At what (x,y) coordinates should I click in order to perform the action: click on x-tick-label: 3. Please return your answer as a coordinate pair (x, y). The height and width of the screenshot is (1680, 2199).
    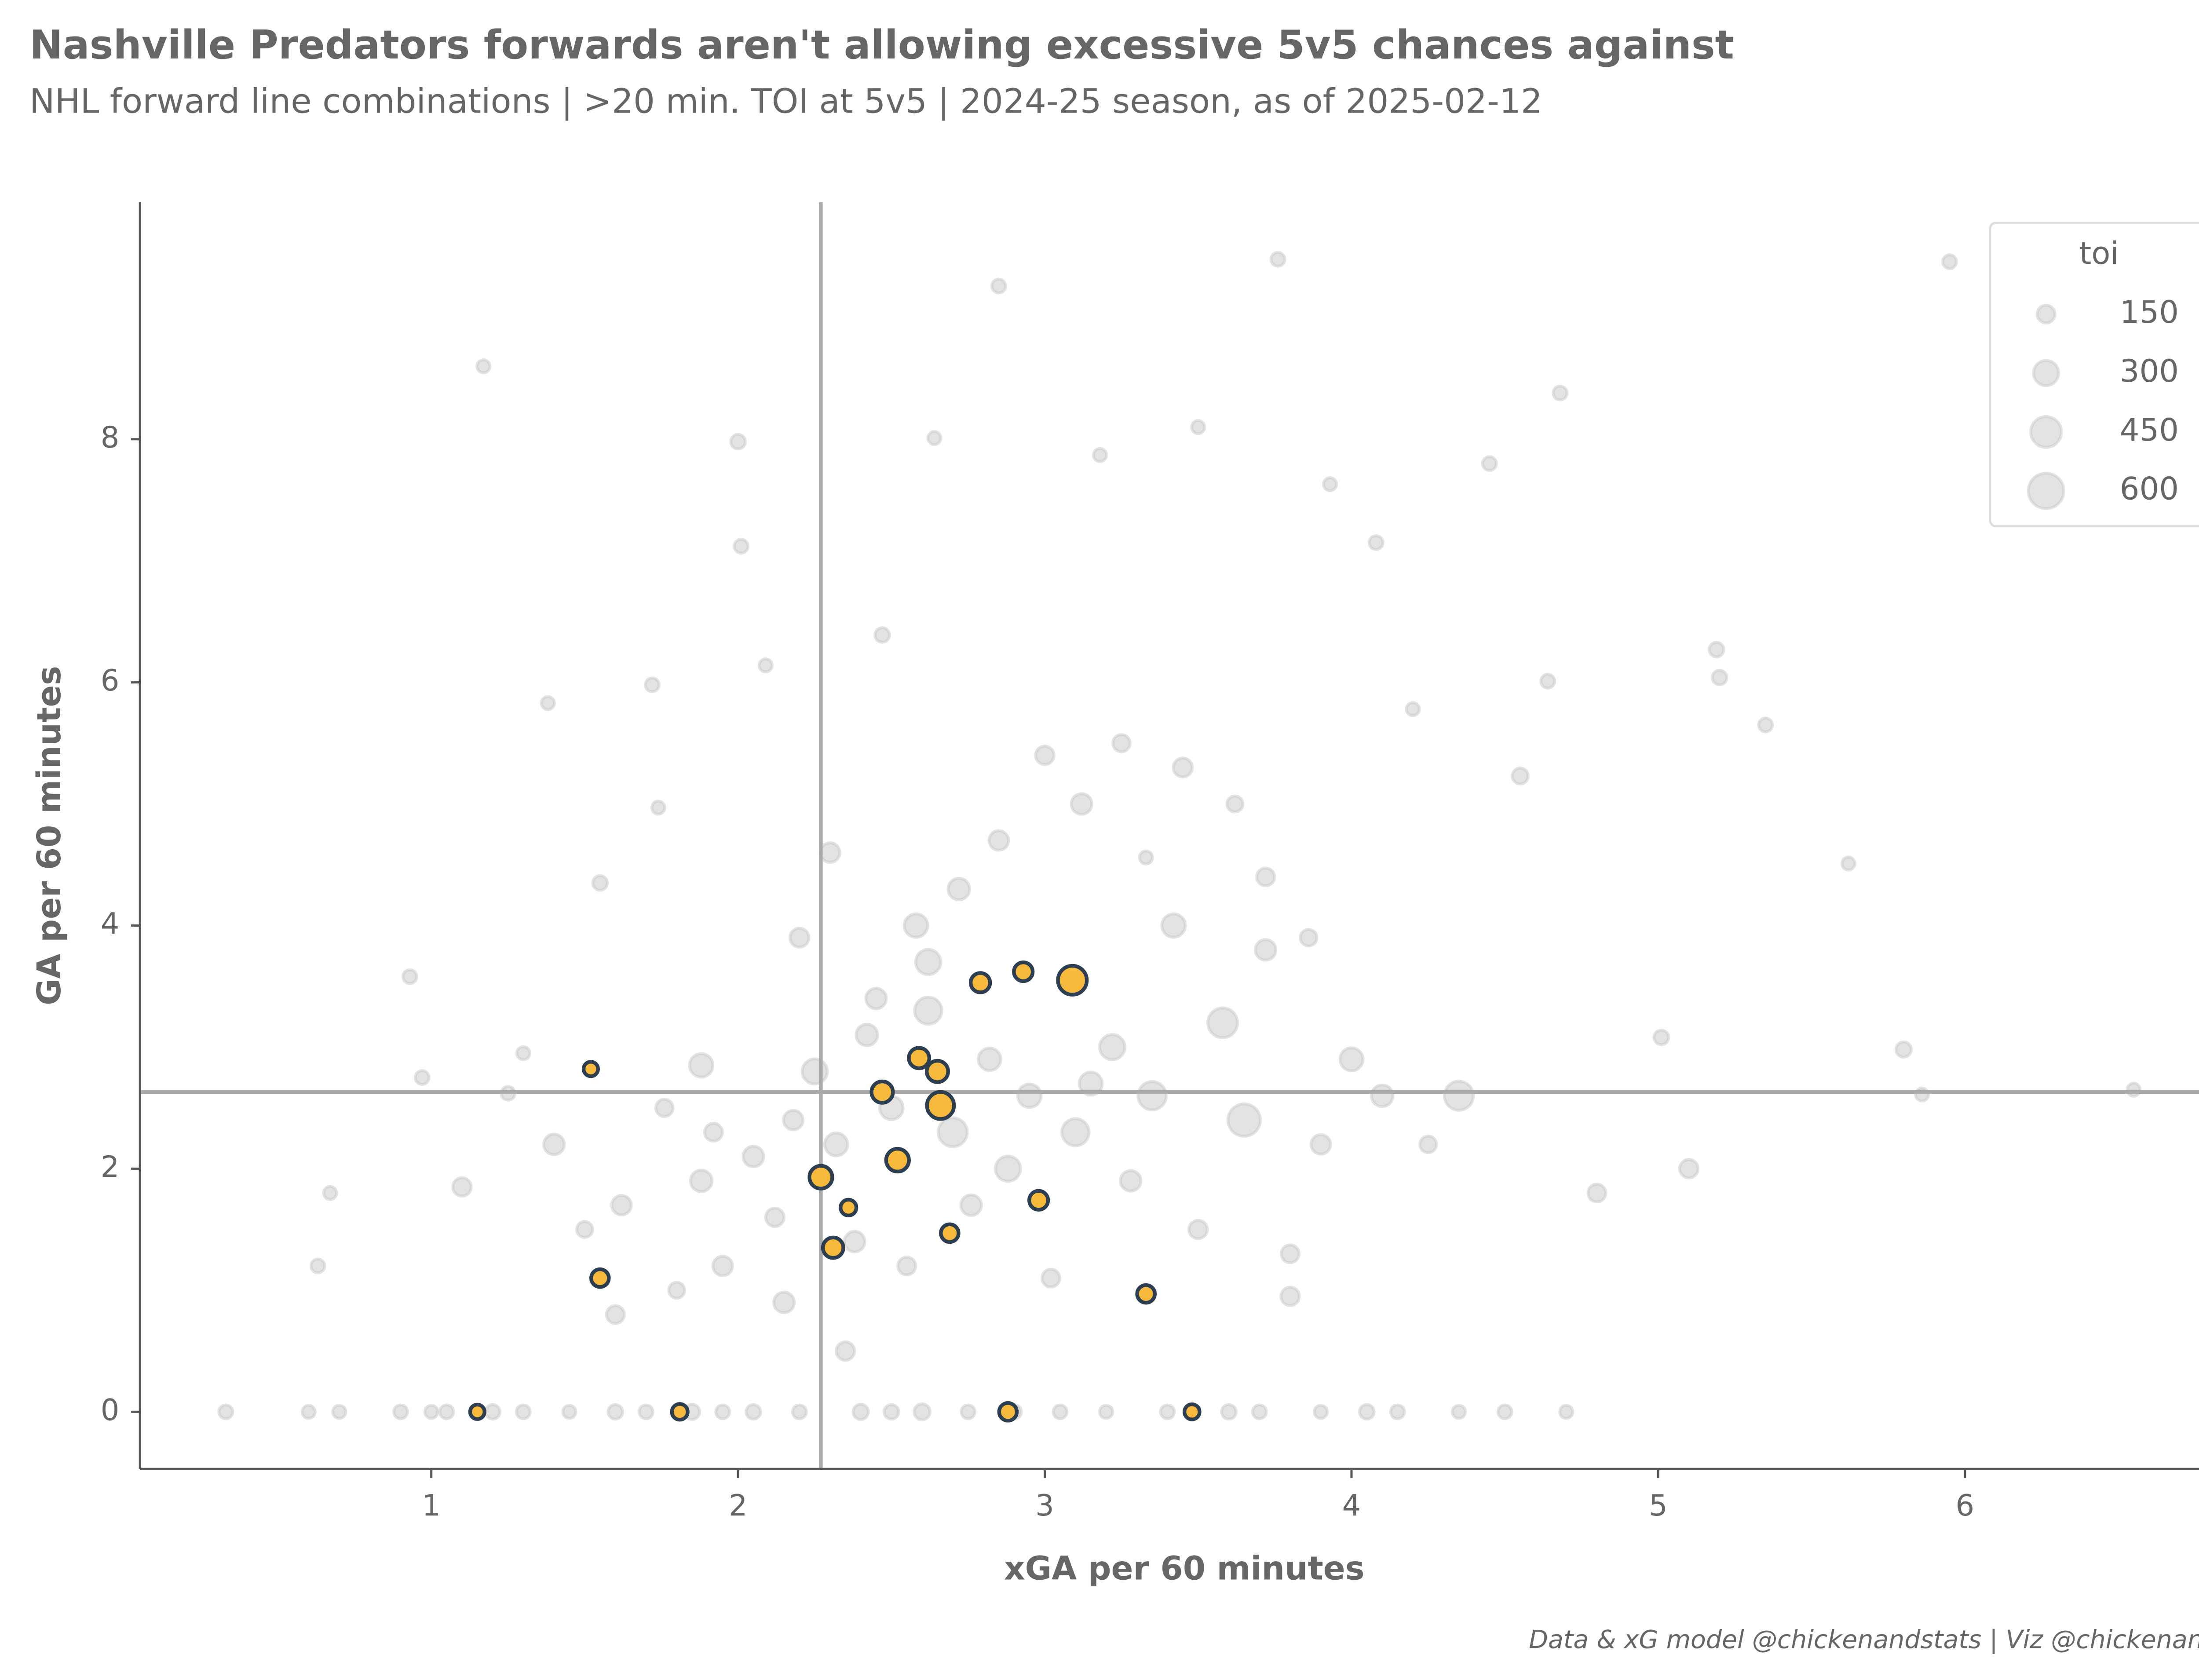
    Looking at the image, I should click on (1044, 1505).